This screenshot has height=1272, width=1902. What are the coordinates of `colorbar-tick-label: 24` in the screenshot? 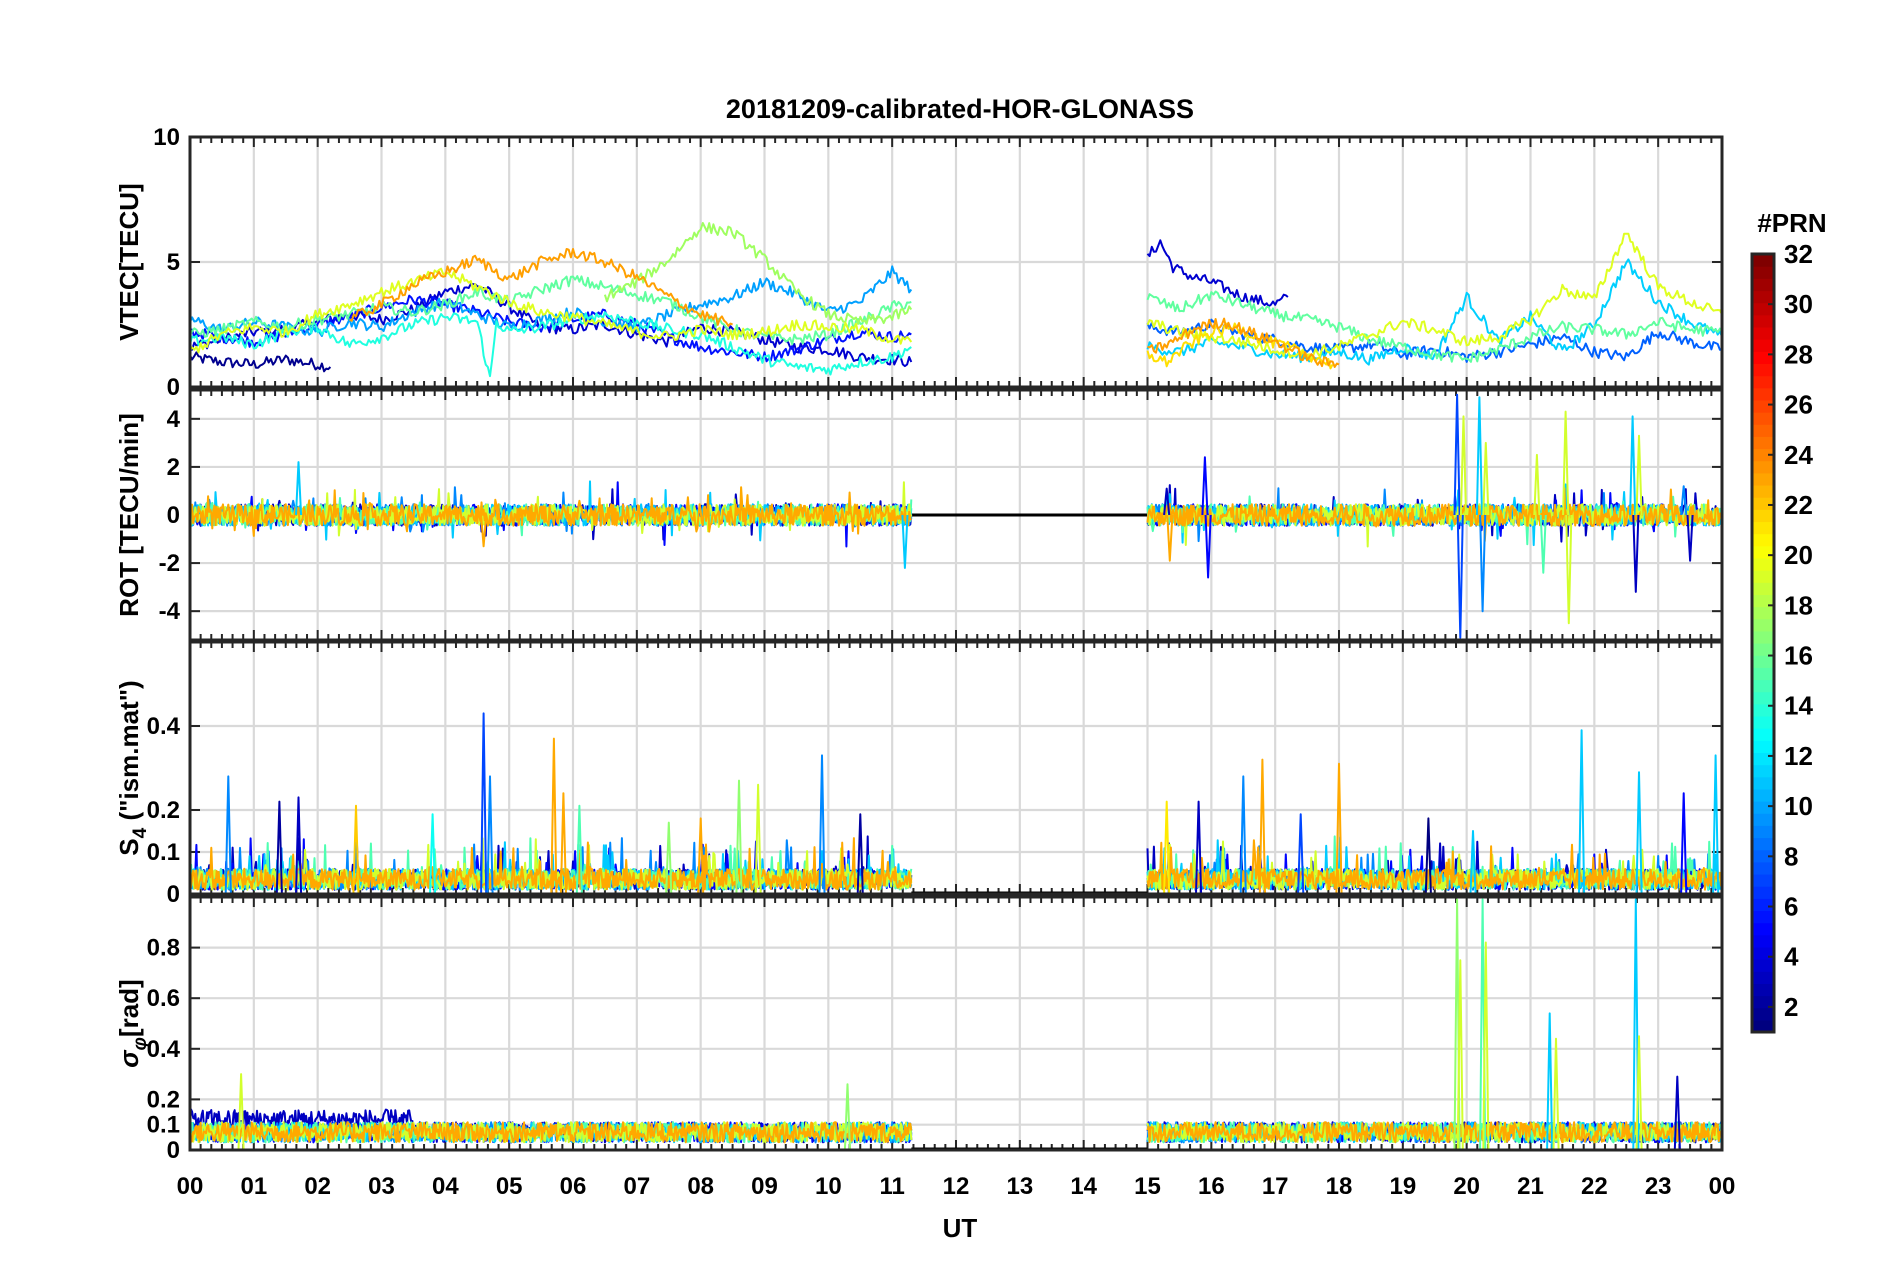 It's located at (1798, 455).